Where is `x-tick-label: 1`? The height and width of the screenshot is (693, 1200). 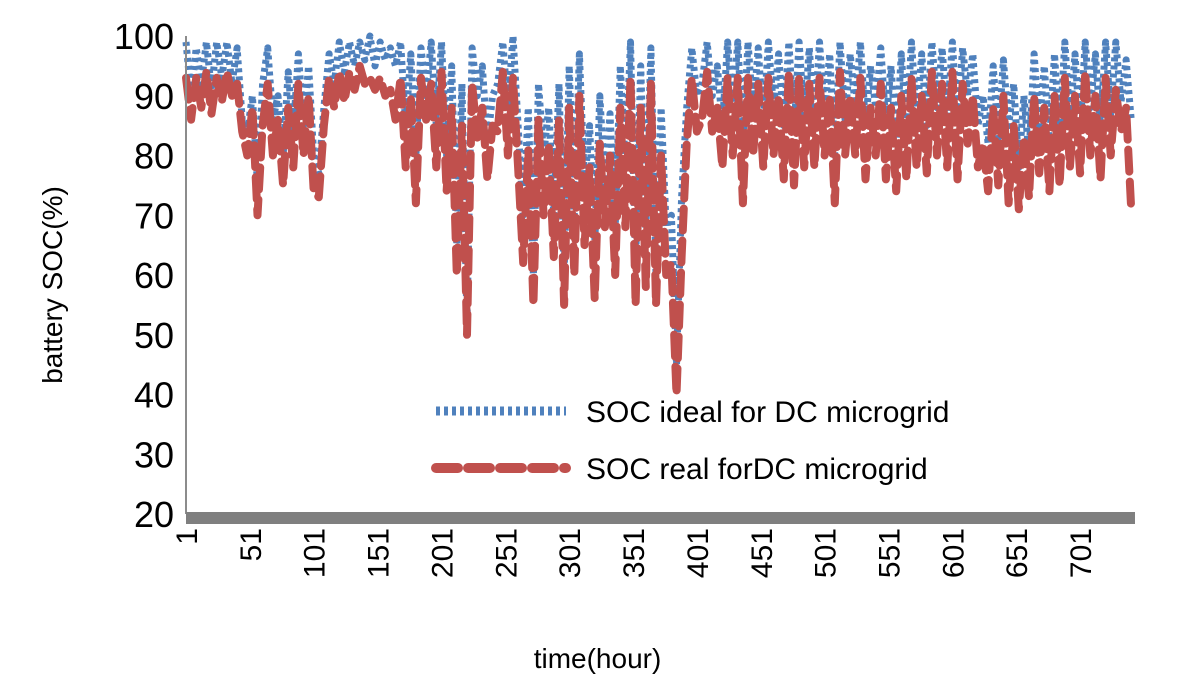
x-tick-label: 1 is located at coordinates (187, 536).